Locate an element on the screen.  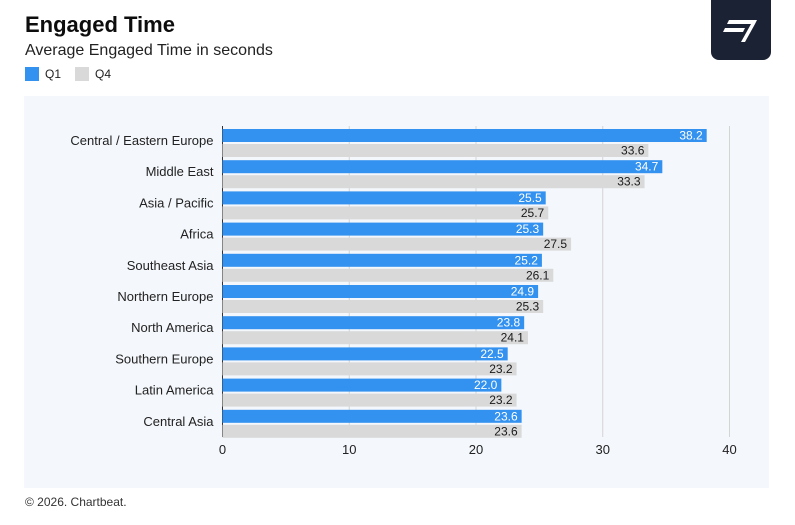
x-tick-label: 10 is located at coordinates (349, 449).